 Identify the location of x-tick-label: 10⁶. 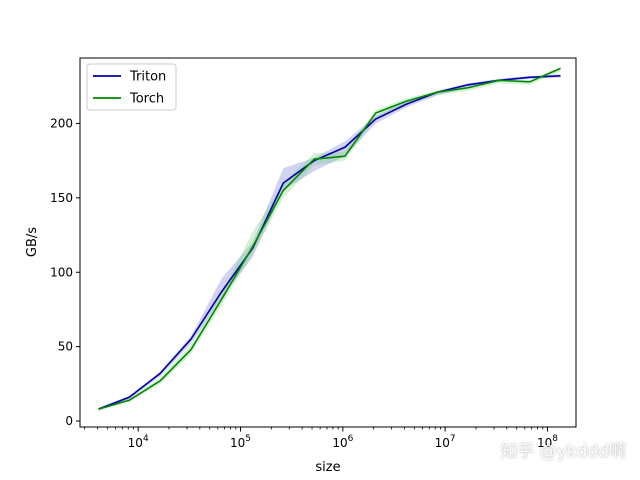
(342, 442).